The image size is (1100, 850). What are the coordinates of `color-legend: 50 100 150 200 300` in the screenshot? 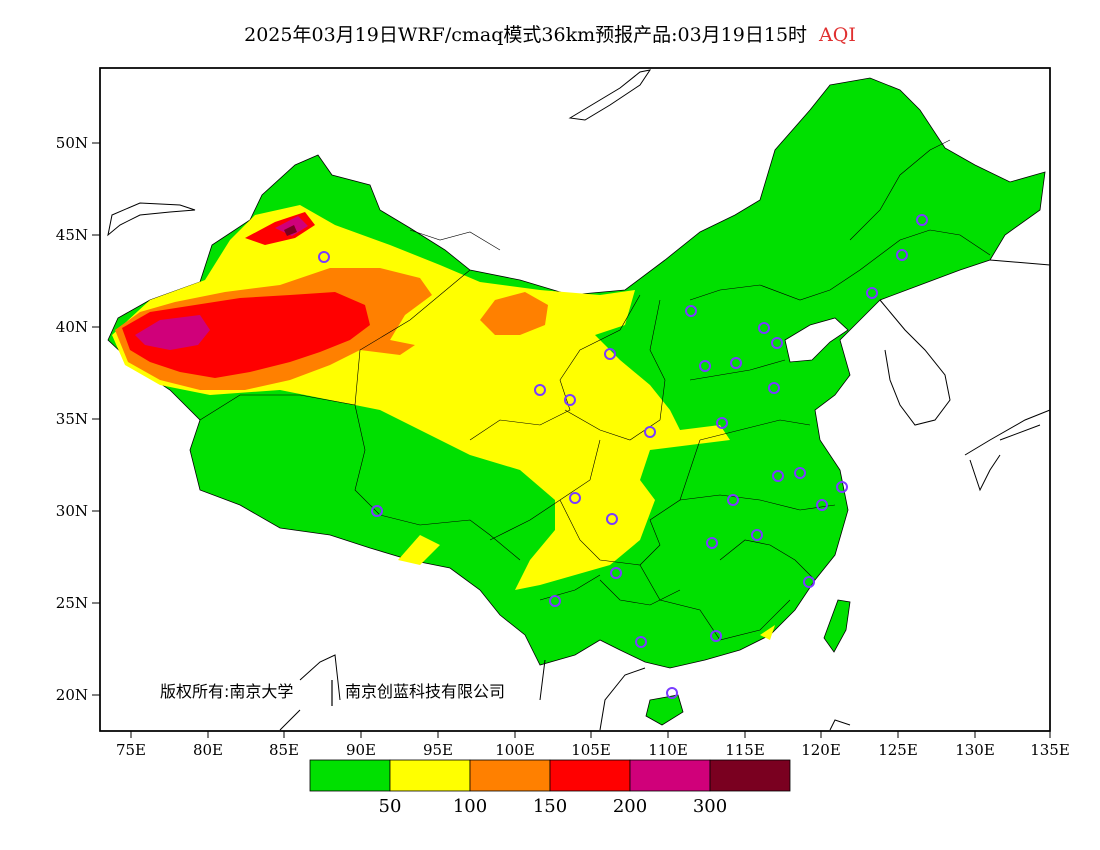 It's located at (550, 788).